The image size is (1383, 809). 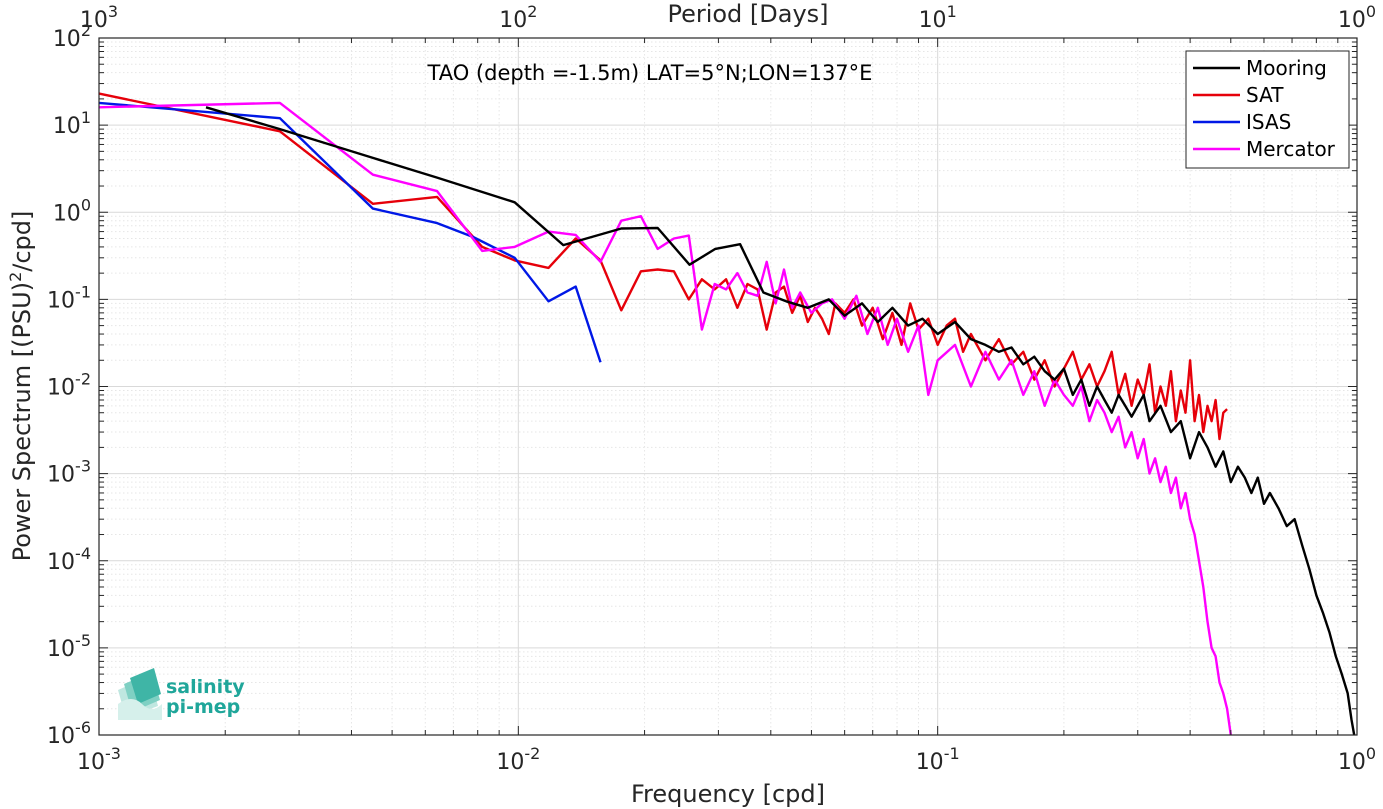 I want to click on logo-line2: pi-mep, so click(x=203, y=707).